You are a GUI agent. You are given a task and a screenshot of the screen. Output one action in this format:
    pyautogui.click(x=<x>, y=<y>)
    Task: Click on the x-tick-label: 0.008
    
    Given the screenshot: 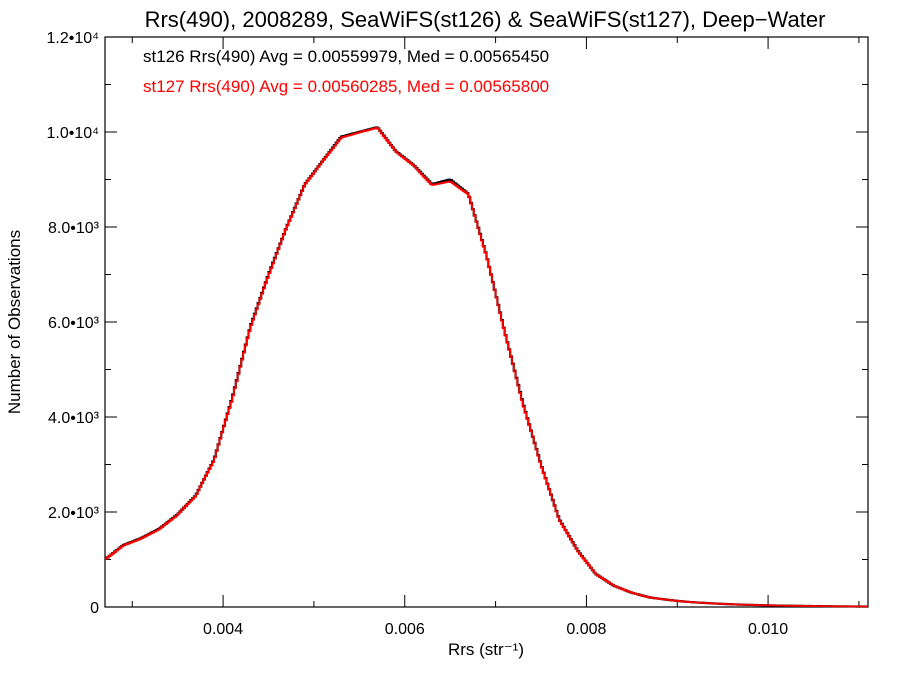 What is the action you would take?
    pyautogui.click(x=586, y=629)
    